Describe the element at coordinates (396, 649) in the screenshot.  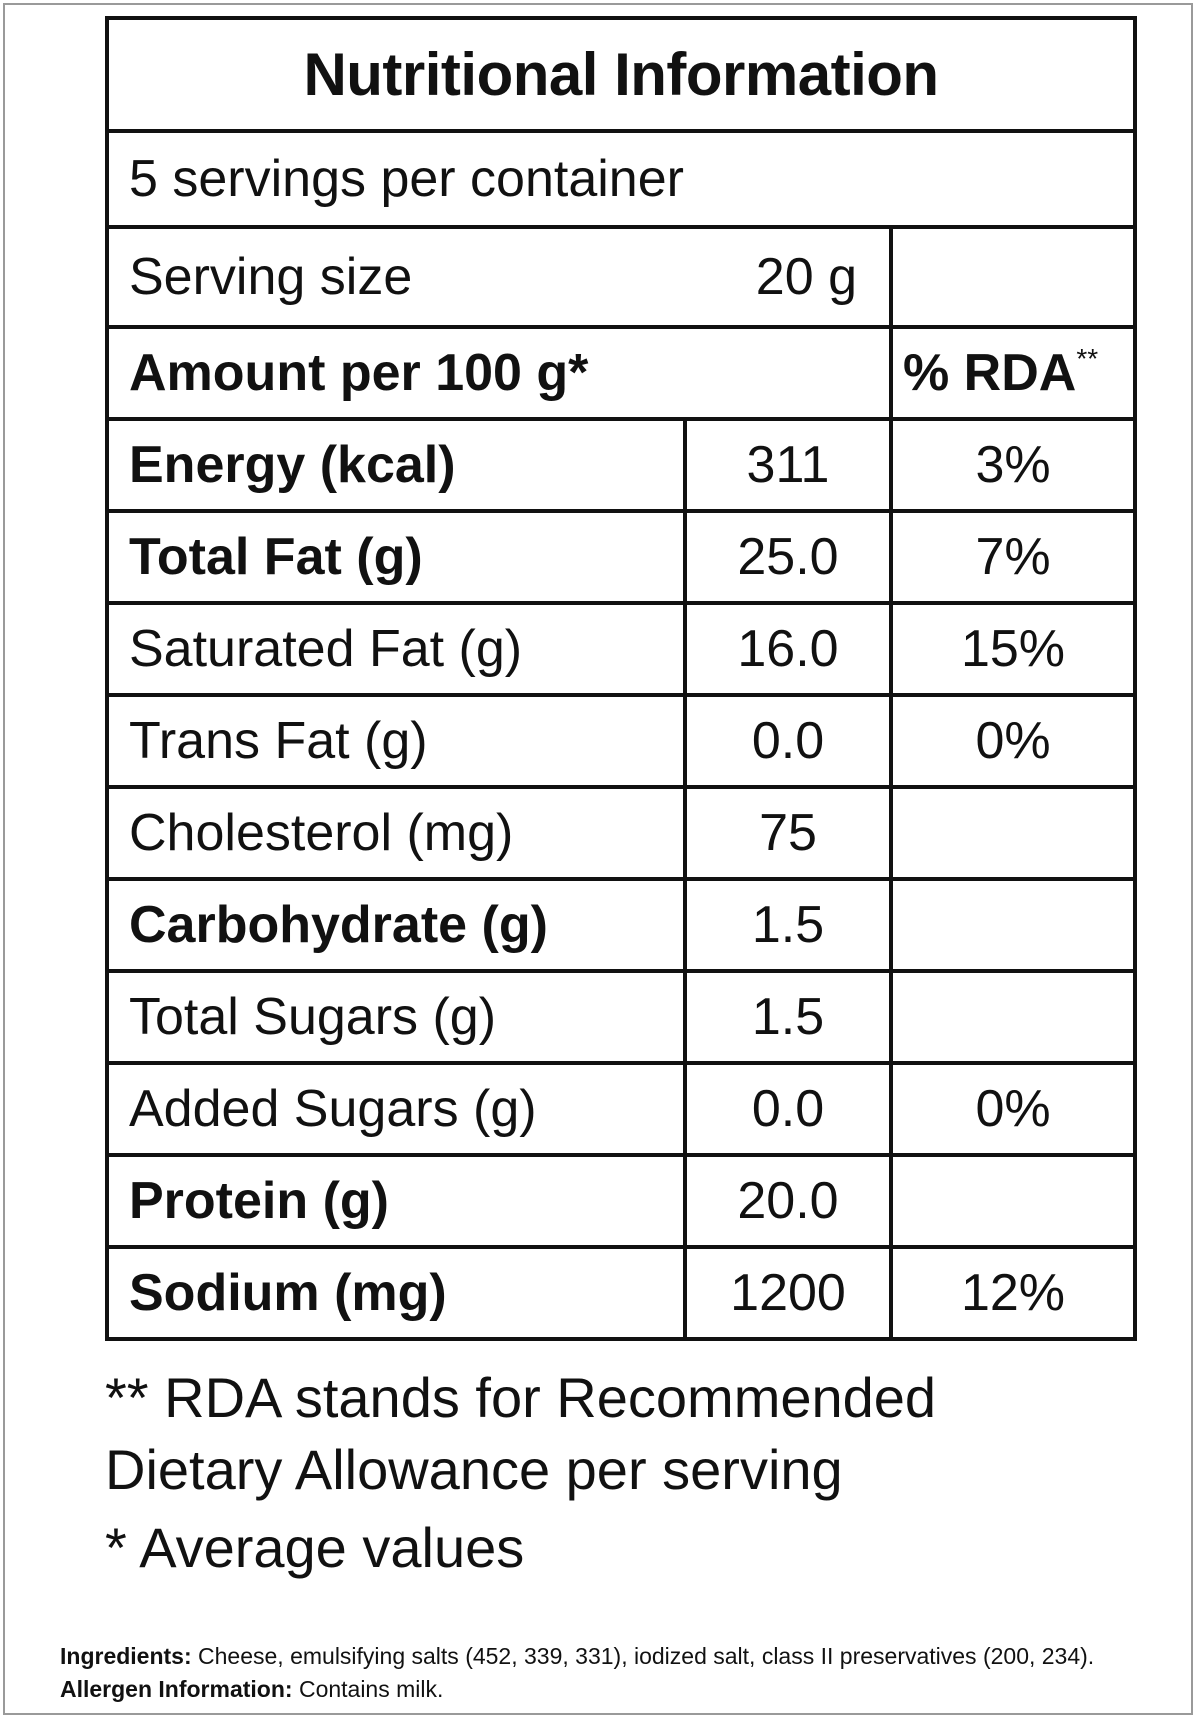
I see `nutrient-name: Saturated Fat (g)` at that location.